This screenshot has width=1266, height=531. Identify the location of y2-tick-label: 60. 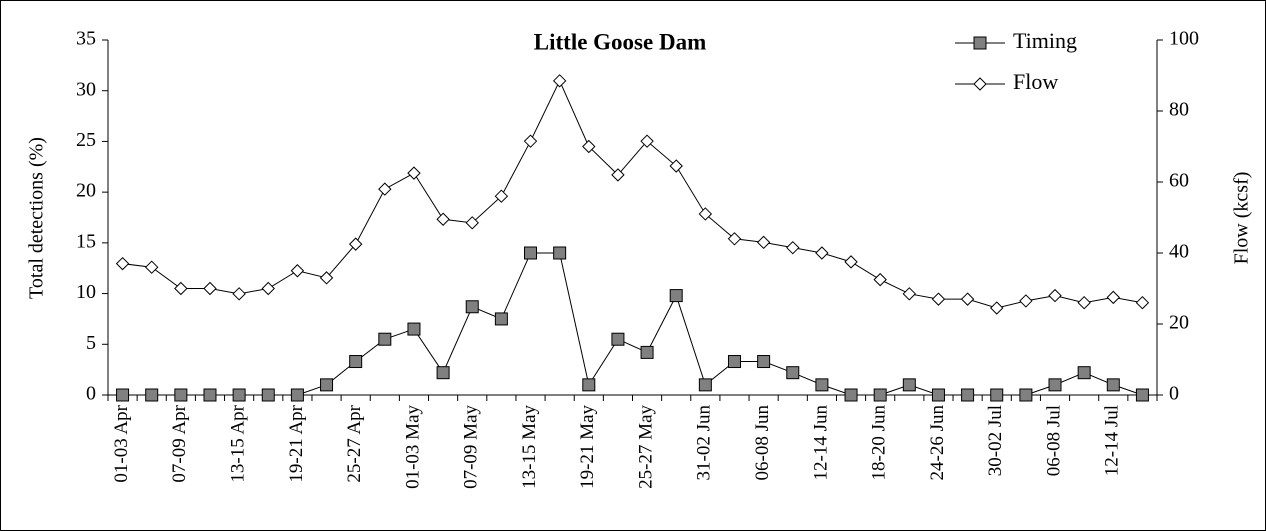
(1179, 181).